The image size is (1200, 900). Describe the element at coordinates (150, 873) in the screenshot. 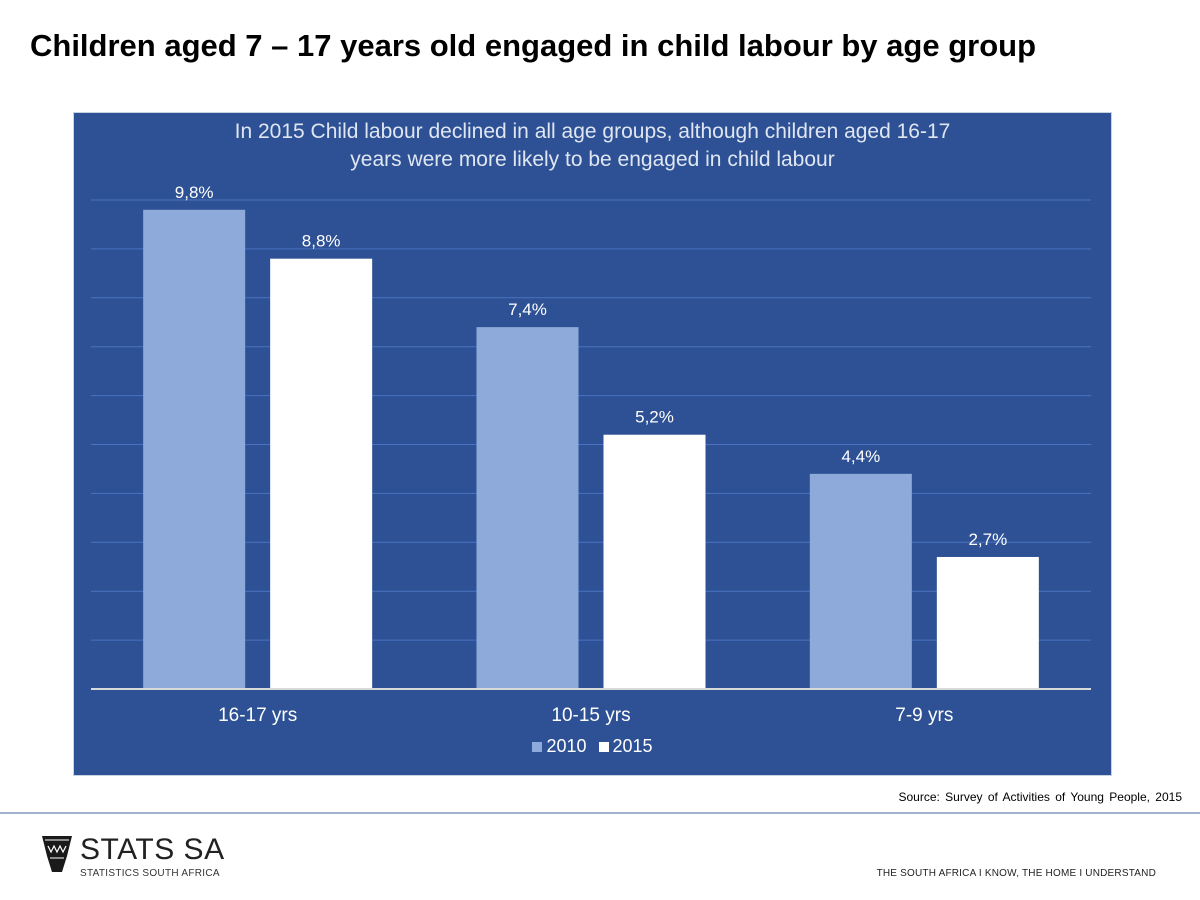

I see `logo-text-sub: STATISTICS SOUTH AFRICA` at that location.